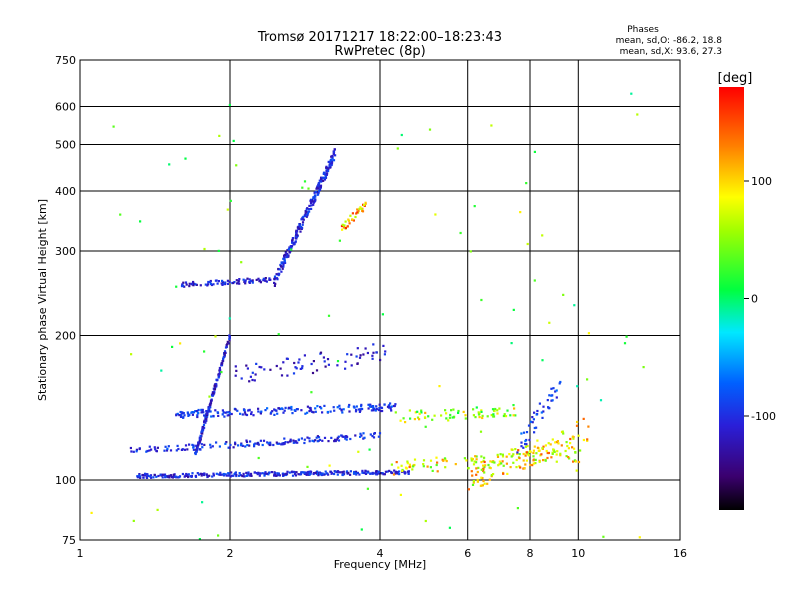 Image resolution: width=800 pixels, height=600 pixels. What do you see at coordinates (735, 78) in the screenshot?
I see `colorbar-label: [deg]` at bounding box center [735, 78].